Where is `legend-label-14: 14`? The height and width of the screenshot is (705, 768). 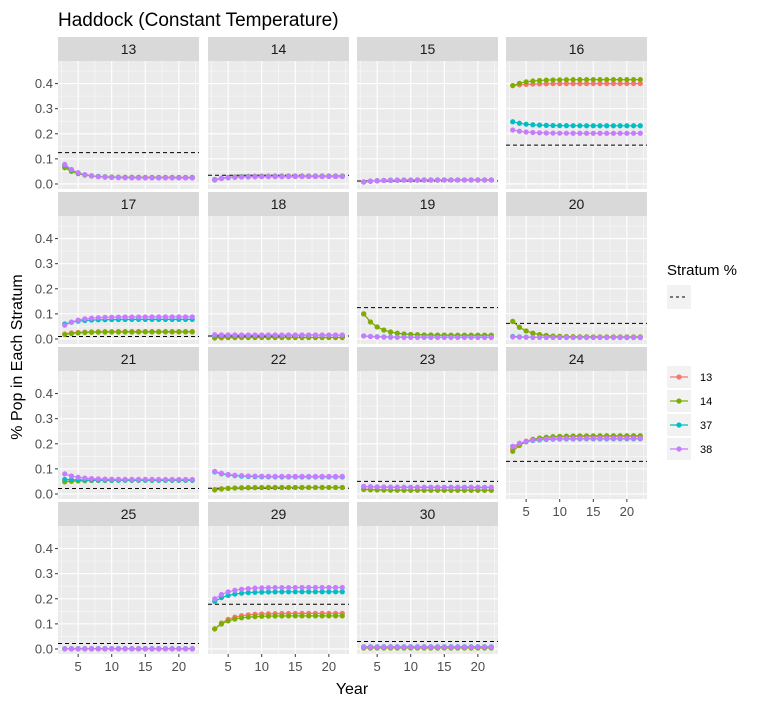
legend-label-14: 14 is located at coordinates (706, 402).